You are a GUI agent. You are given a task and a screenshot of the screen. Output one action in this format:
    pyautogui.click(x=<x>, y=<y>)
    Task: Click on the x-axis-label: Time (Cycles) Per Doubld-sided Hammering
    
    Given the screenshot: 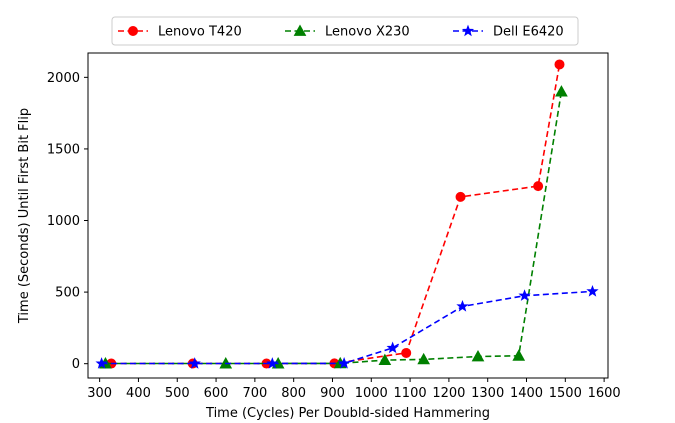 What is the action you would take?
    pyautogui.click(x=347, y=413)
    